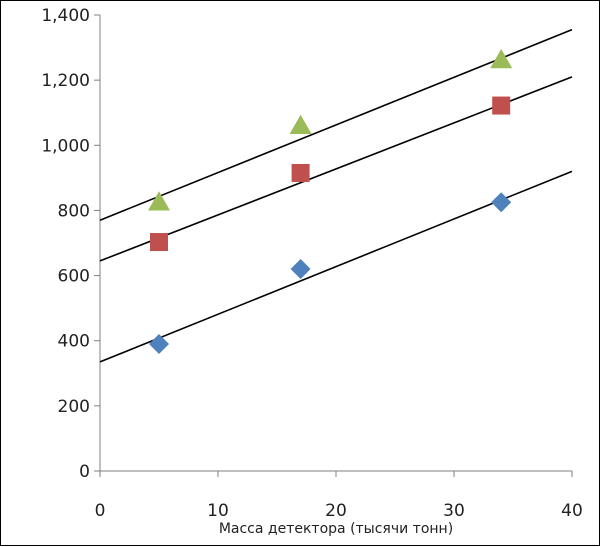 The image size is (600, 547). I want to click on x-axis-title: Масса детектора (тысячи тонн), so click(336, 529).